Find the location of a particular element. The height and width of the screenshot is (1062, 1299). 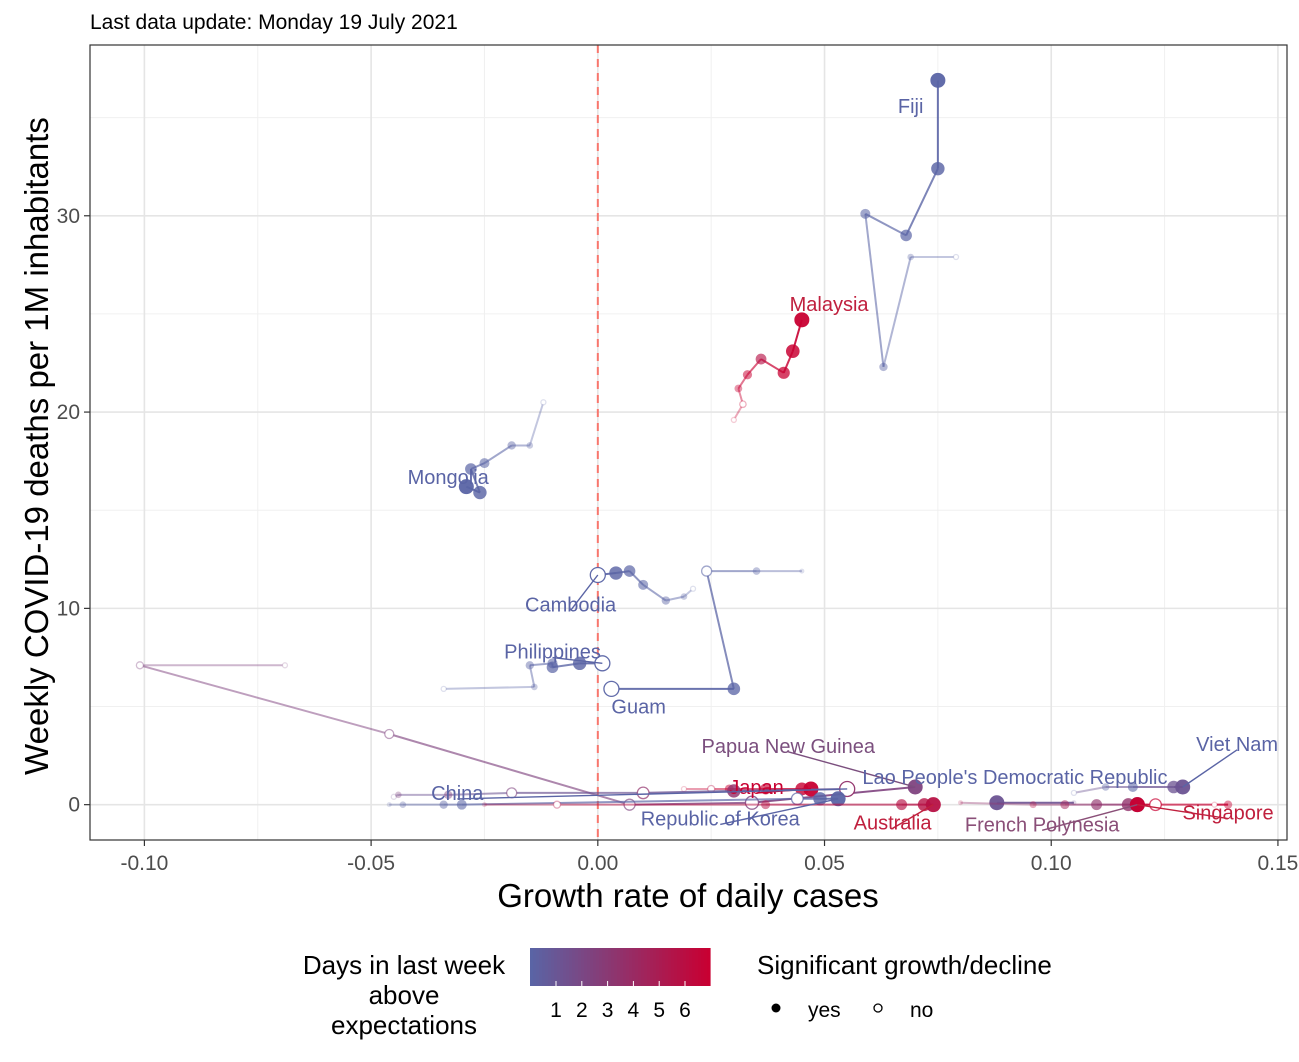

series-fiji is located at coordinates (910, 222).